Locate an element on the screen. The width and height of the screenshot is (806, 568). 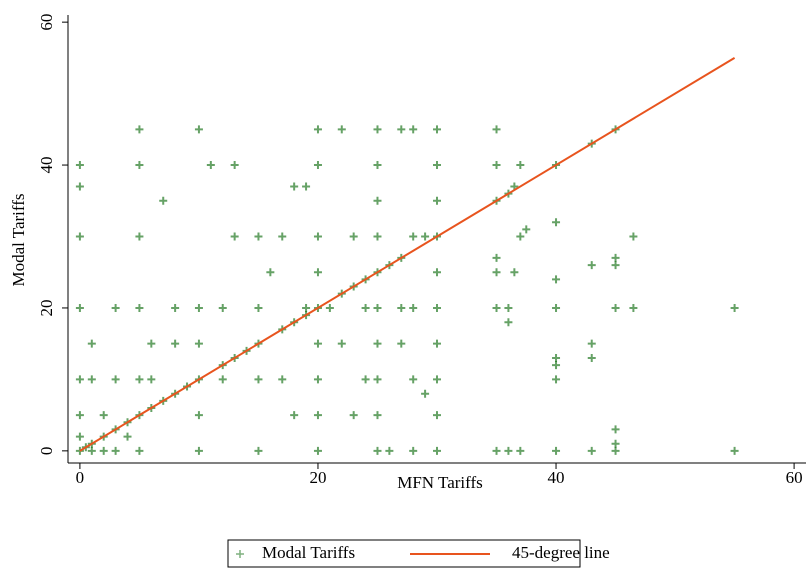
y-axis-title: Modal Tariffs is located at coordinates (18, 239).